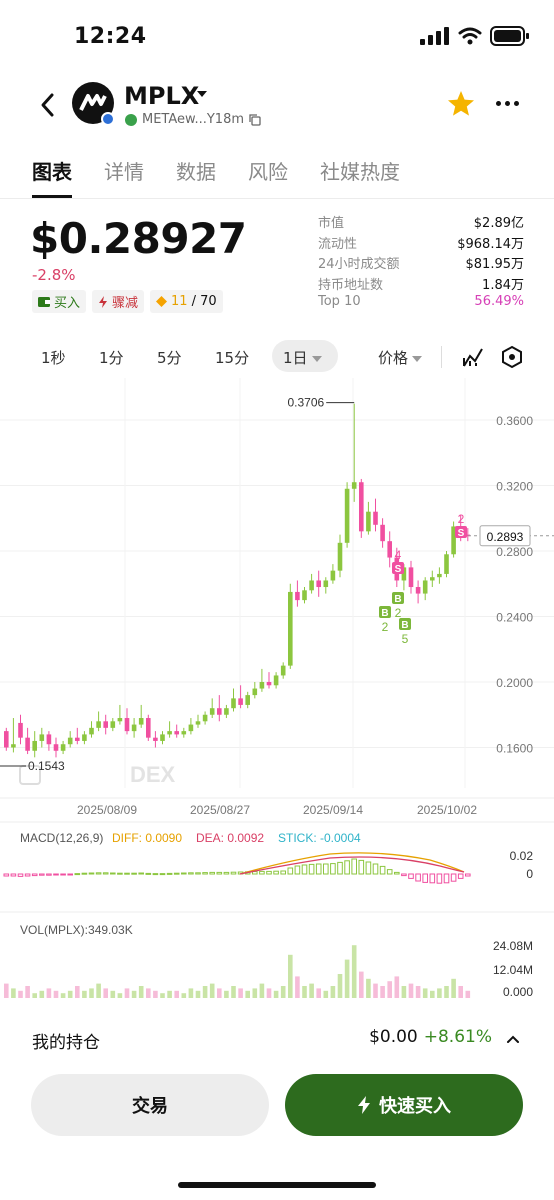  Describe the element at coordinates (186, 301) in the screenshot. I see `score-tag: 11 / 70` at that location.